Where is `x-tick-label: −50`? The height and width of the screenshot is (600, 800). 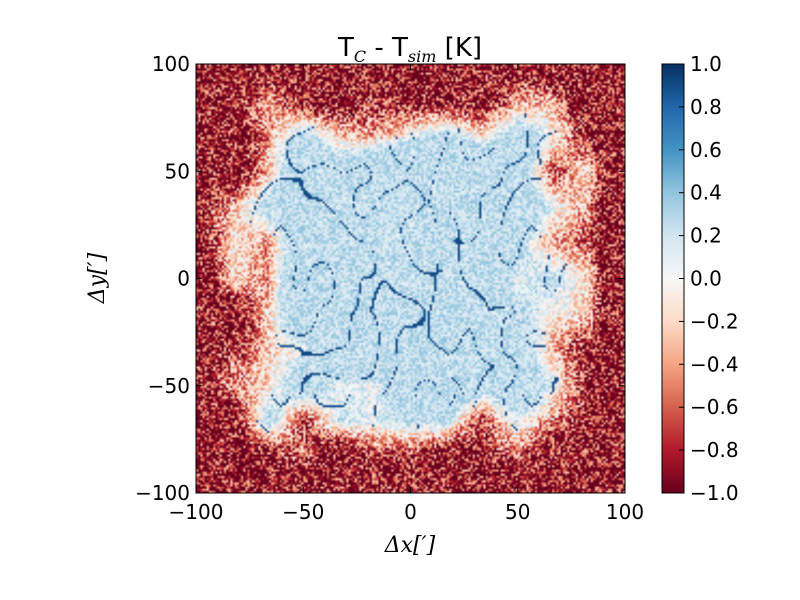
x-tick-label: −50 is located at coordinates (303, 512).